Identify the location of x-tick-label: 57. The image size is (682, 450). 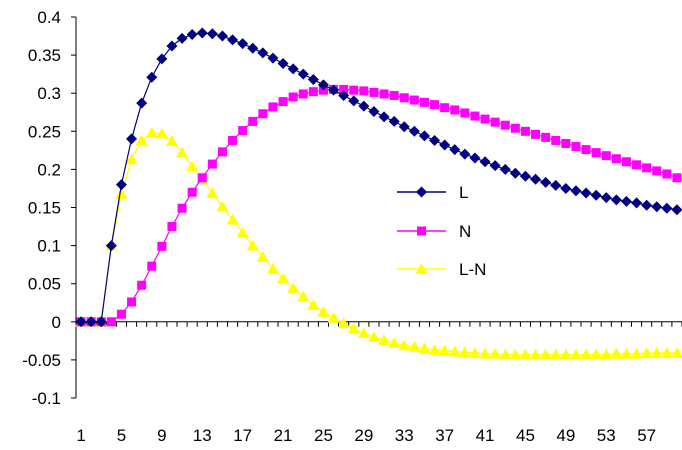
(646, 435).